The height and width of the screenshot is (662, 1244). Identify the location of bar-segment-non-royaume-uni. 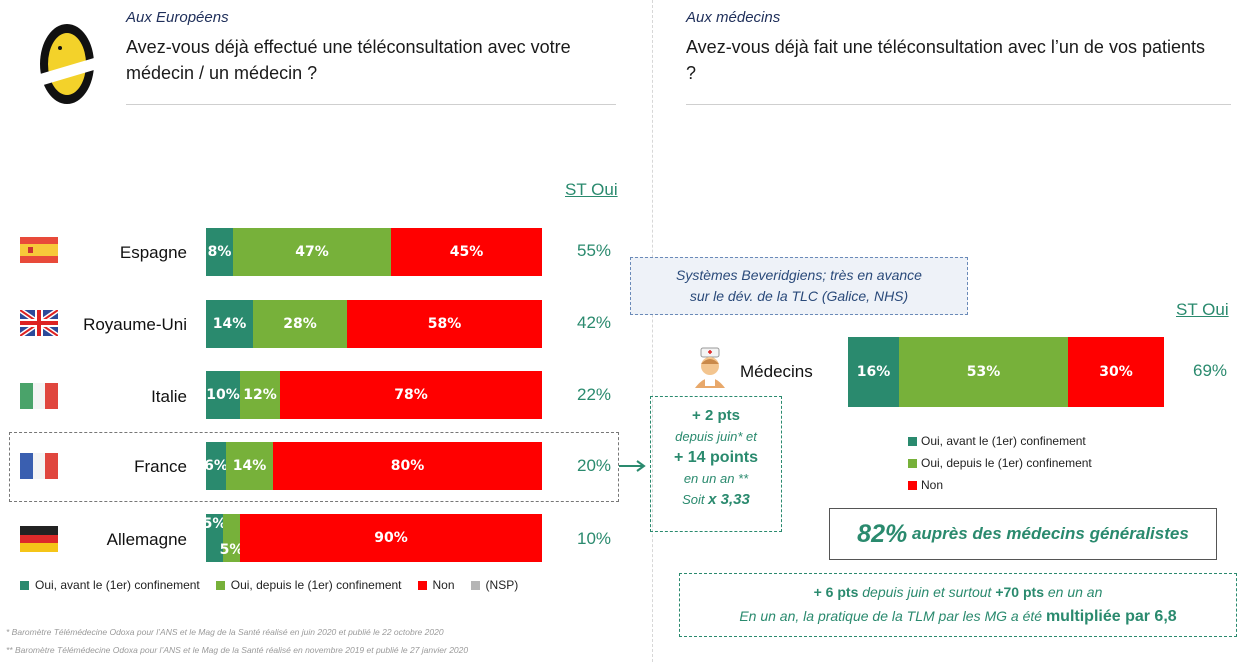
(444, 324).